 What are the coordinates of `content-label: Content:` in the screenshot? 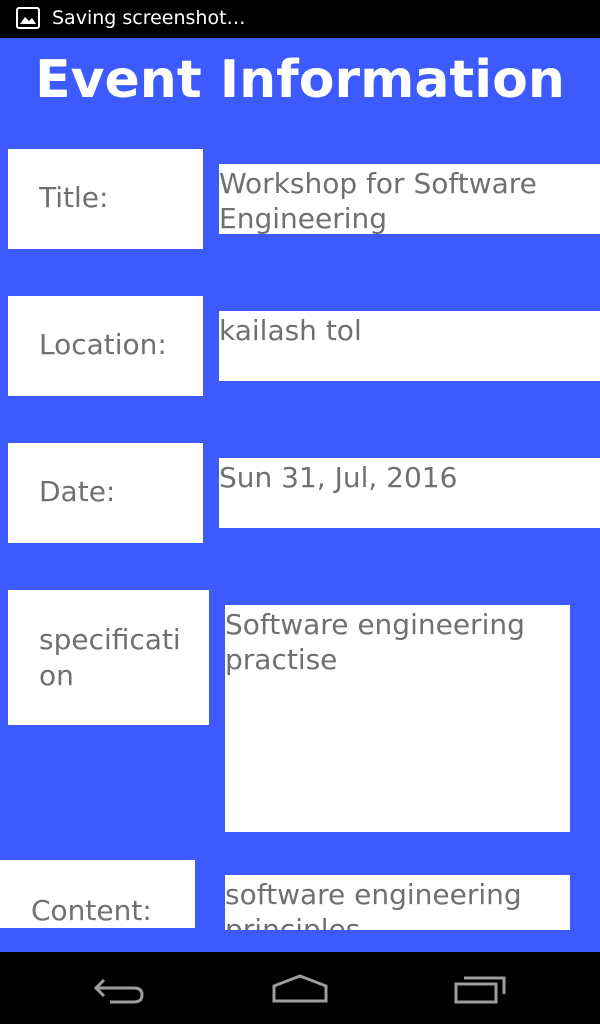 It's located at (97, 894).